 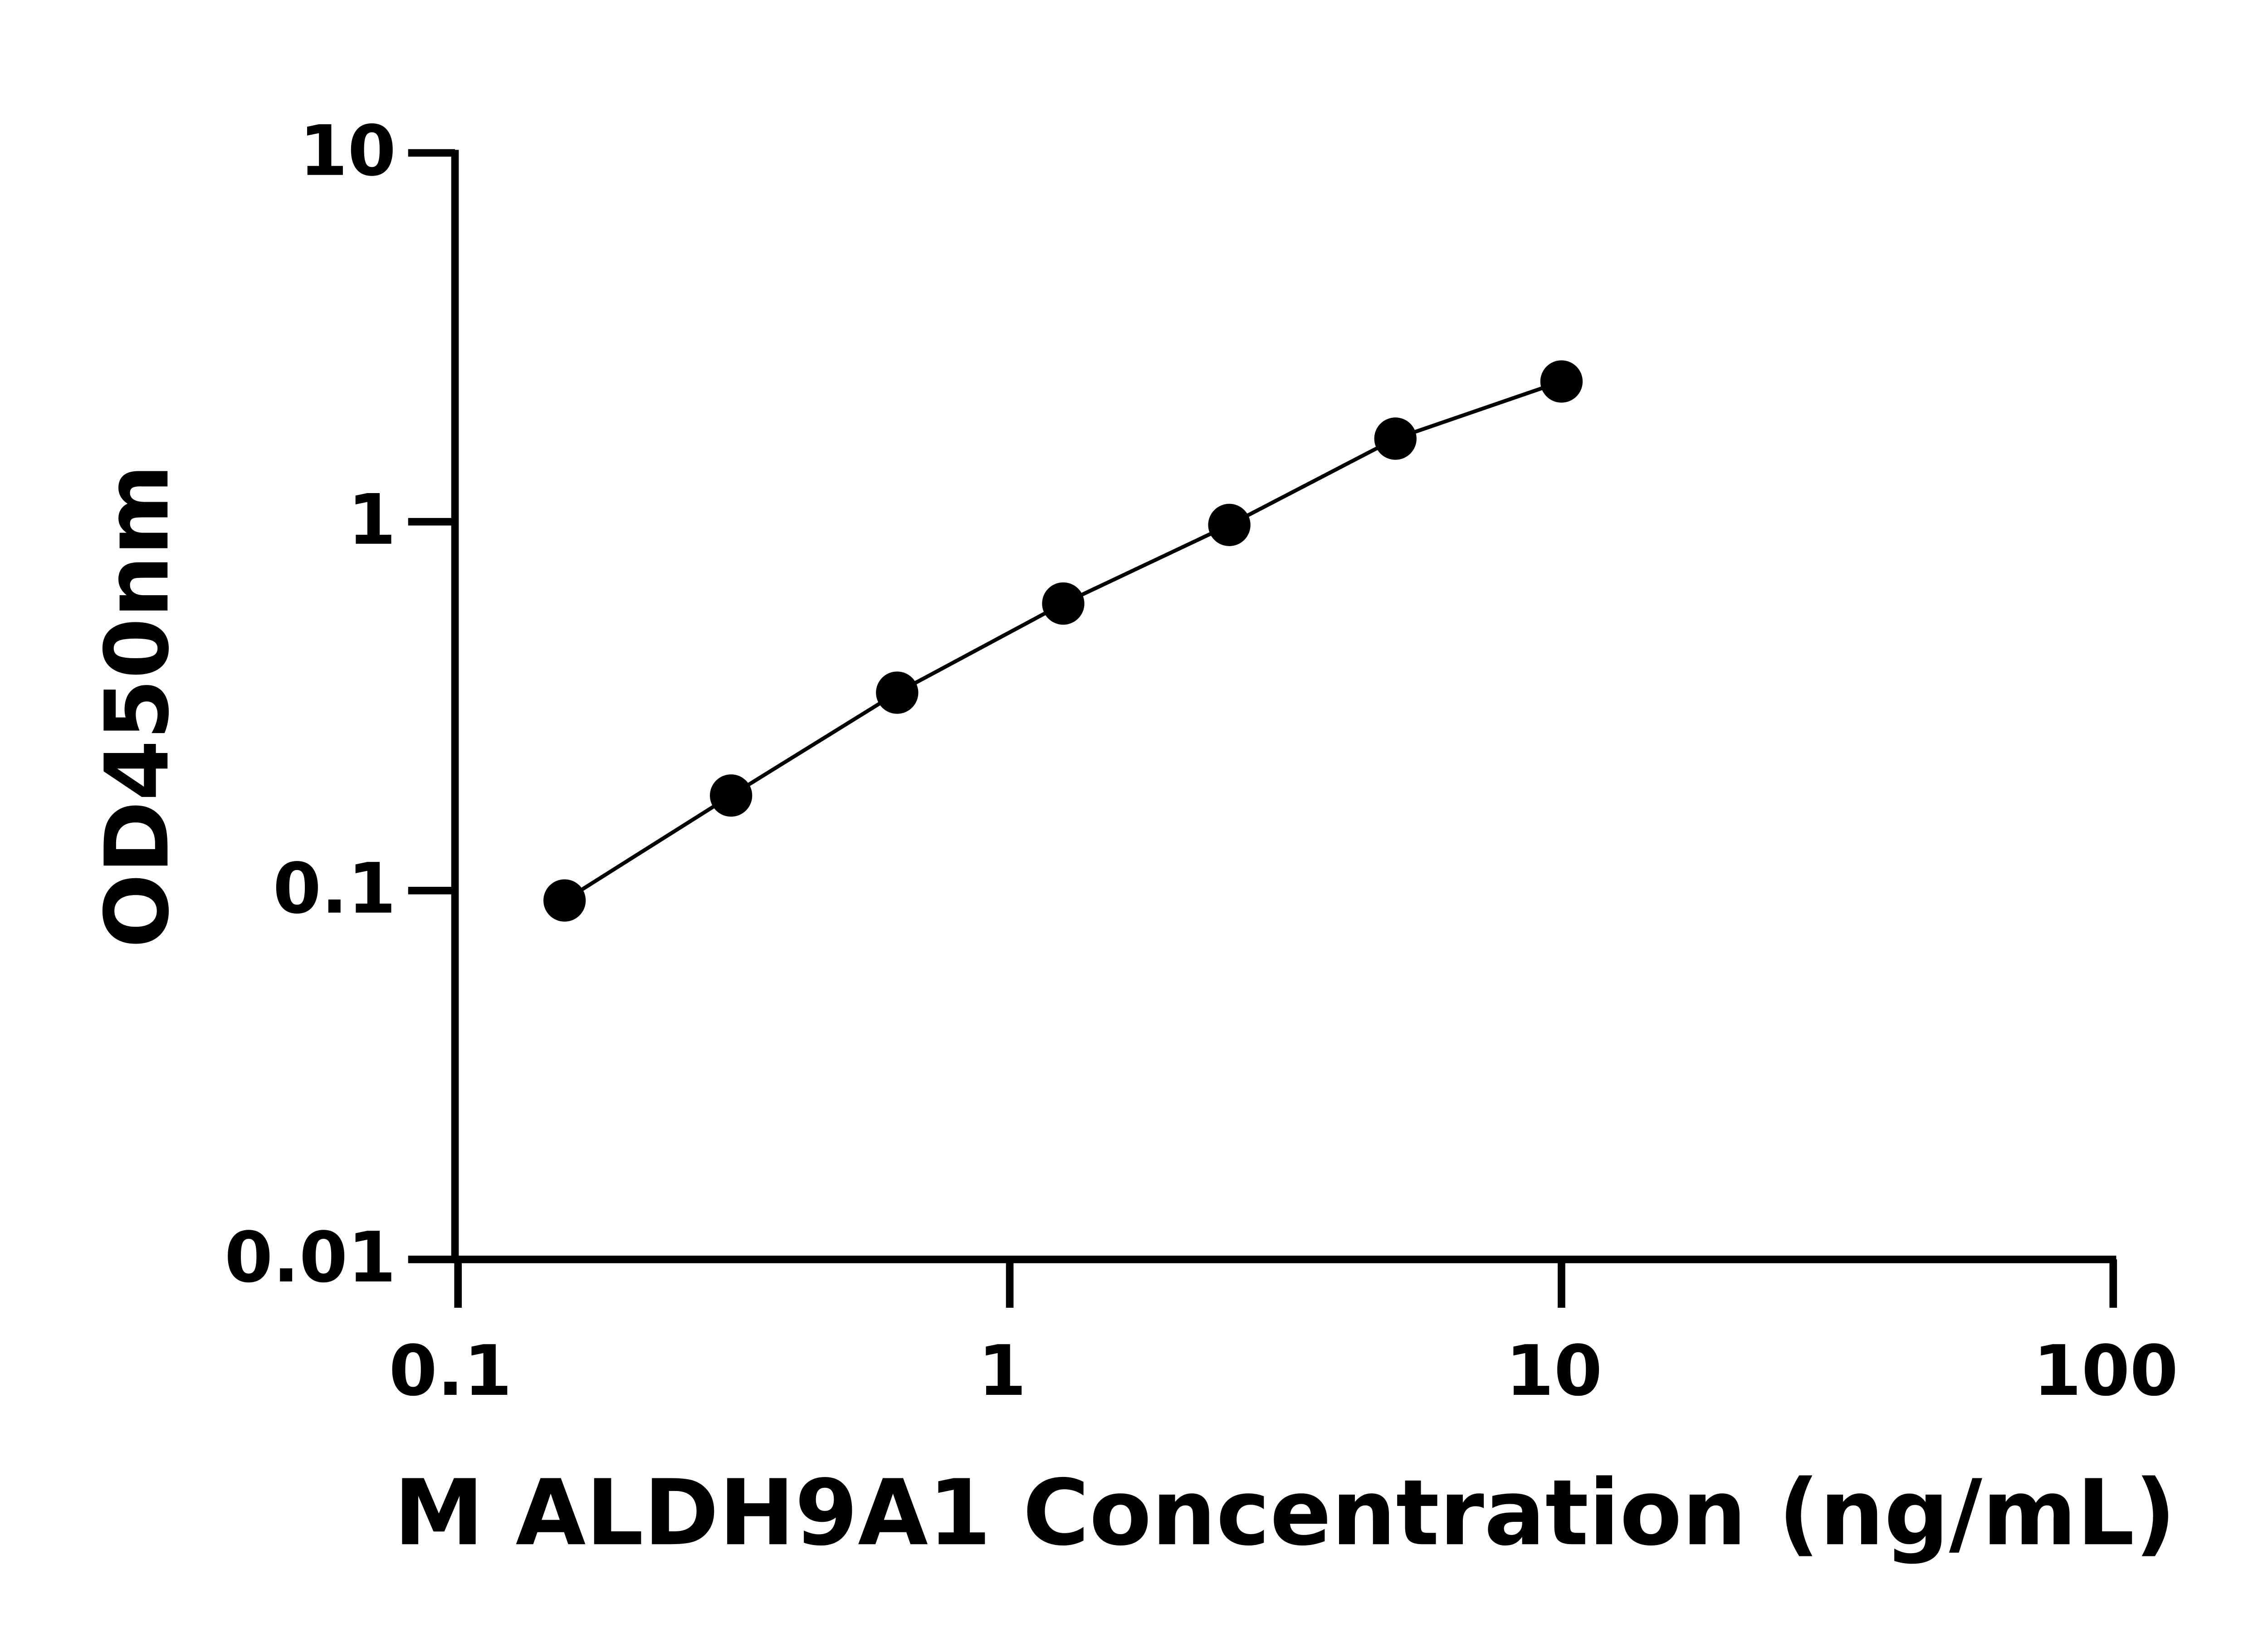 I want to click on y-tick-label: 10, so click(x=347, y=151).